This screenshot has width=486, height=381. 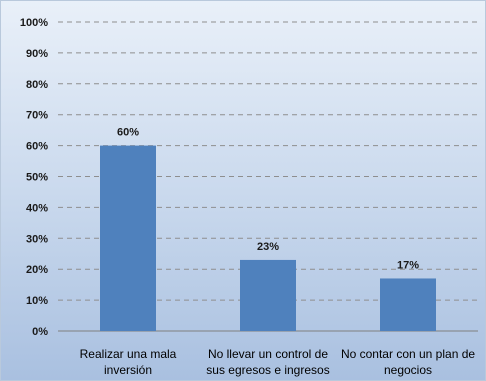 I want to click on x-category-label-line: negocios, so click(x=408, y=370).